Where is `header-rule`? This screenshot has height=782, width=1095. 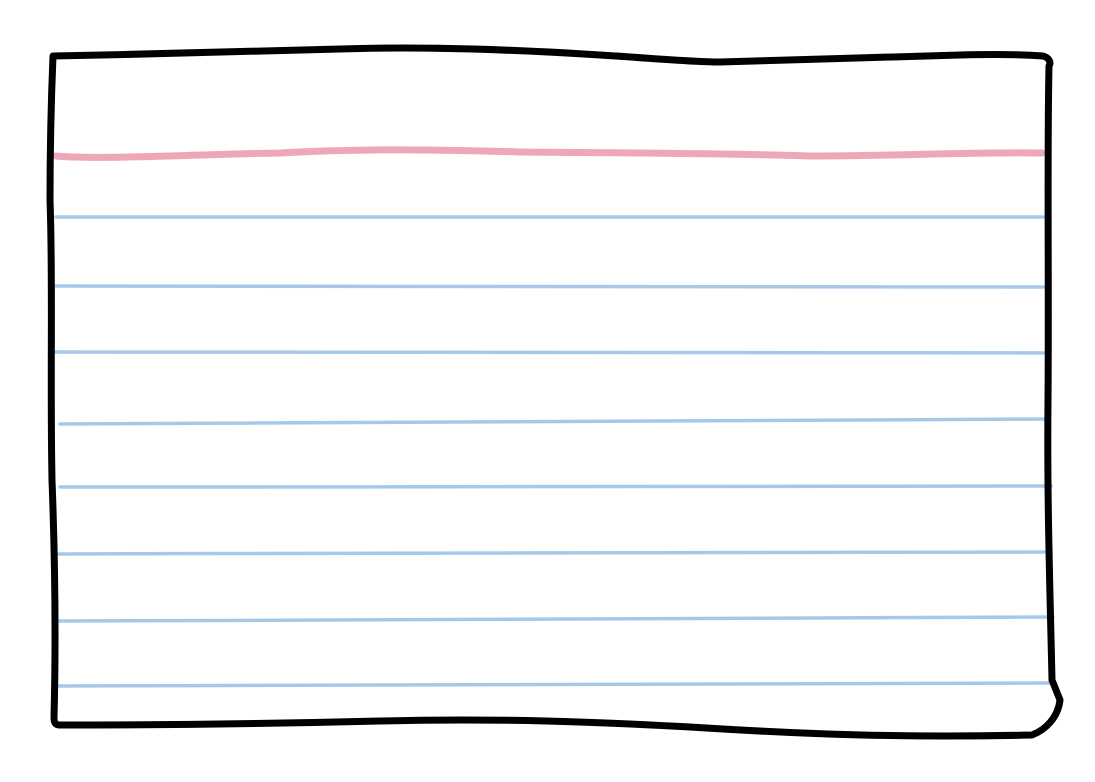 header-rule is located at coordinates (549, 153).